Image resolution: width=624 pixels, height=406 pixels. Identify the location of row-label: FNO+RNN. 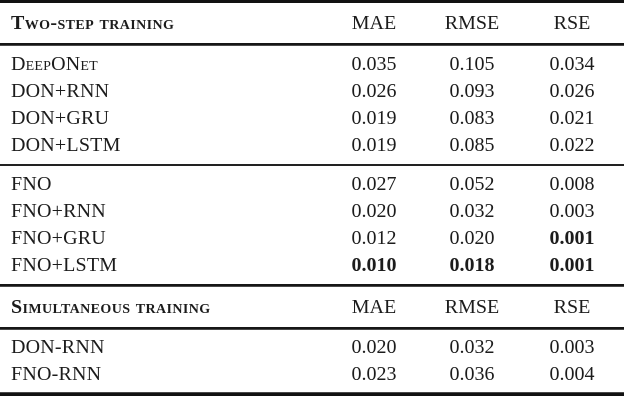
(58, 211).